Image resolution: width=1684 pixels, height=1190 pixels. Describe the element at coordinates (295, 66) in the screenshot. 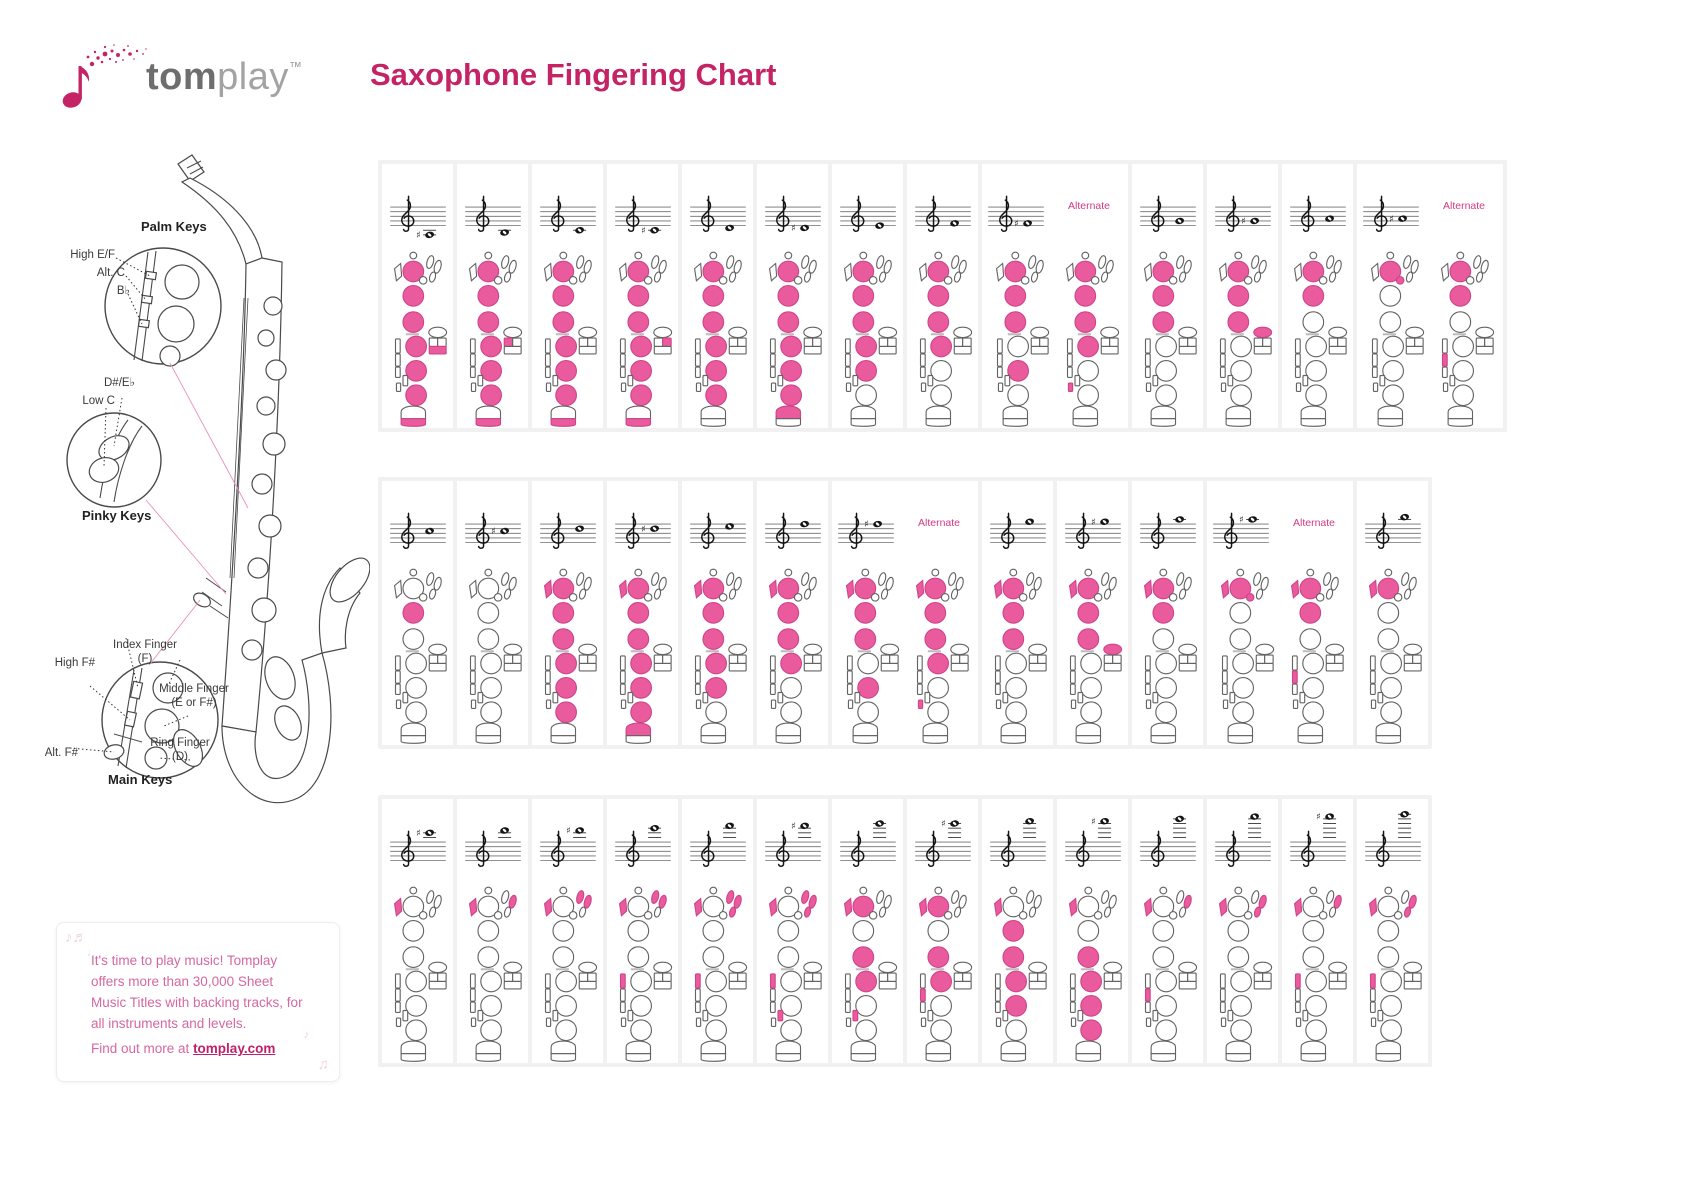

I see `trademark: ™` at that location.